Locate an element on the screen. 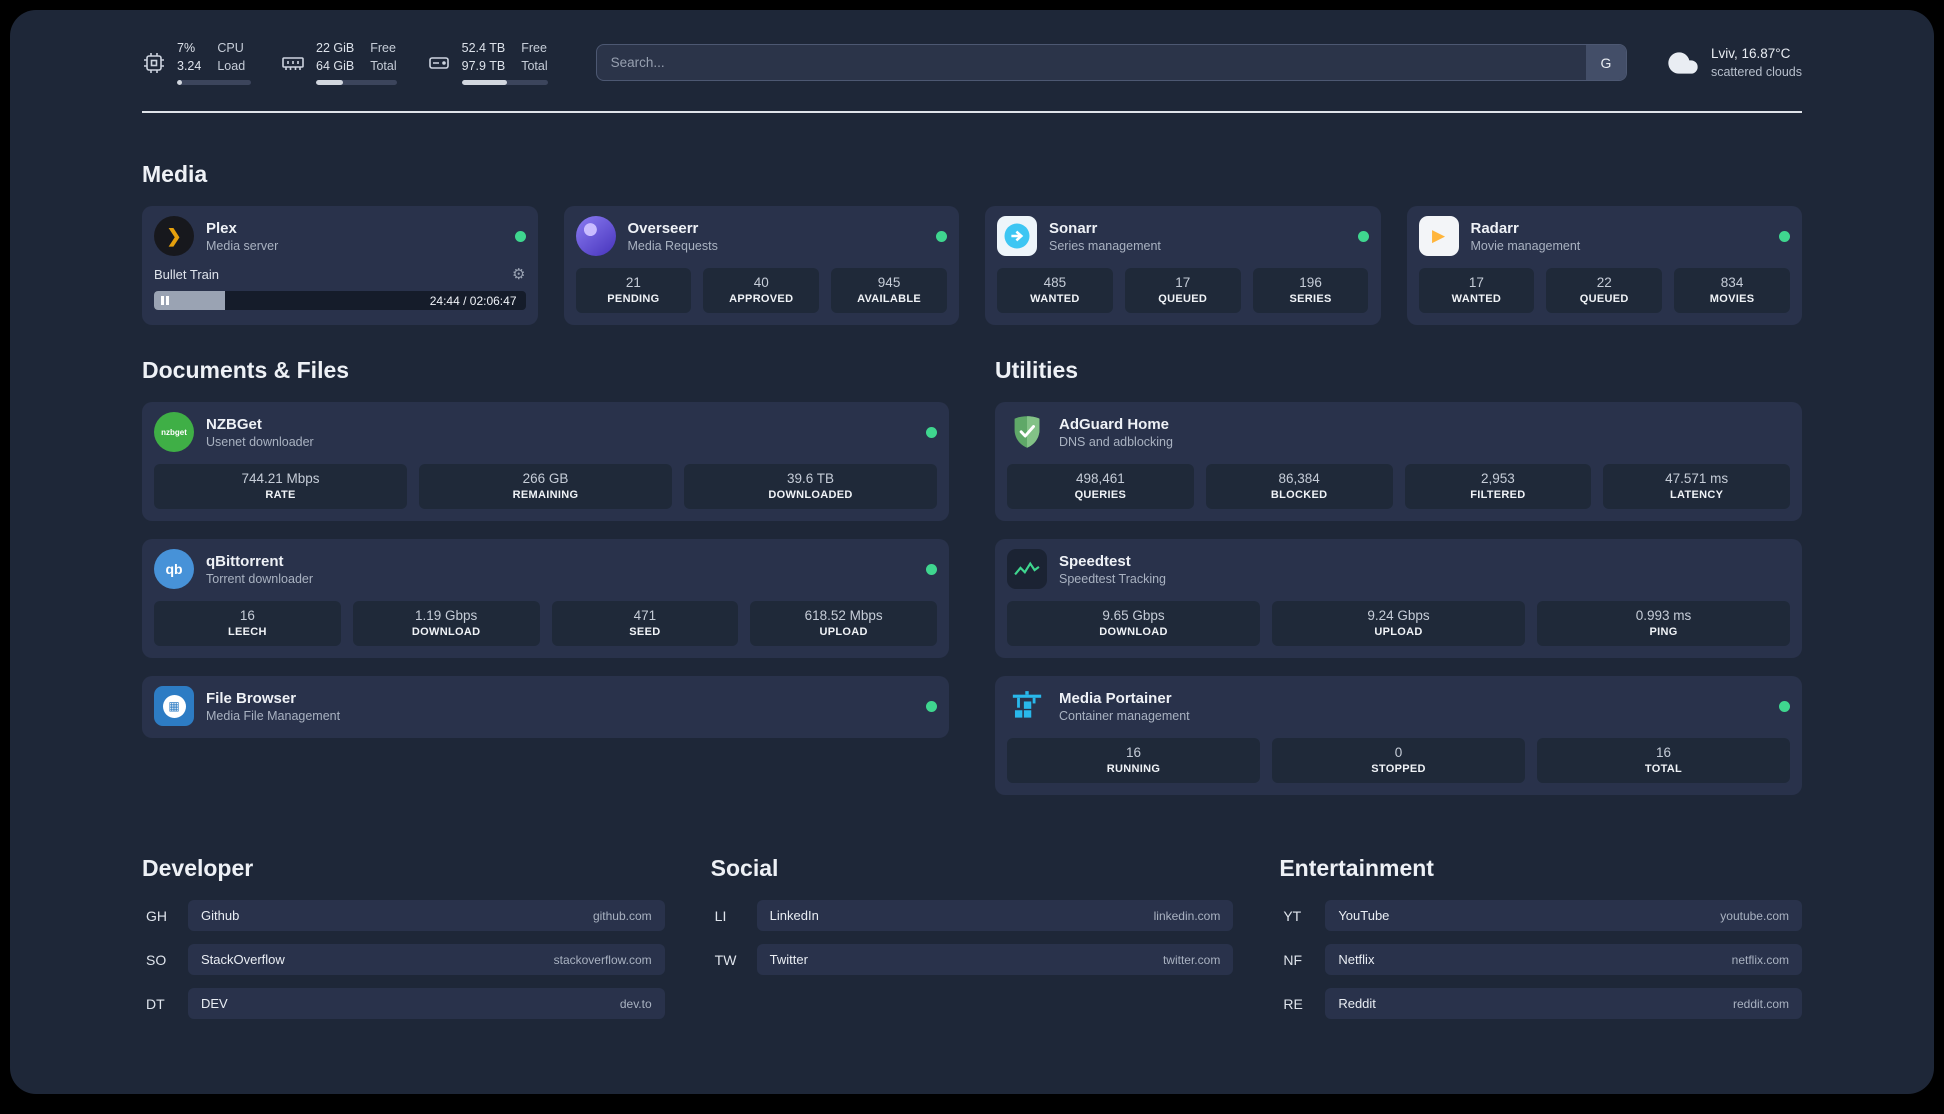 The image size is (1944, 1114). bookmark-item: NF Netflix netflix.com is located at coordinates (1540, 959).